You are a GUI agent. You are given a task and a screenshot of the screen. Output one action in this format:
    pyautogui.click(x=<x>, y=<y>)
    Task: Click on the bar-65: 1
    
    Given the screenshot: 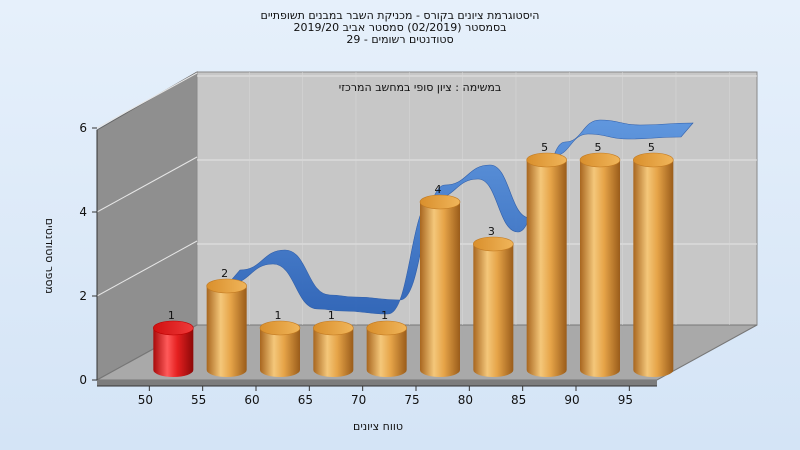 What is the action you would take?
    pyautogui.click(x=333, y=343)
    